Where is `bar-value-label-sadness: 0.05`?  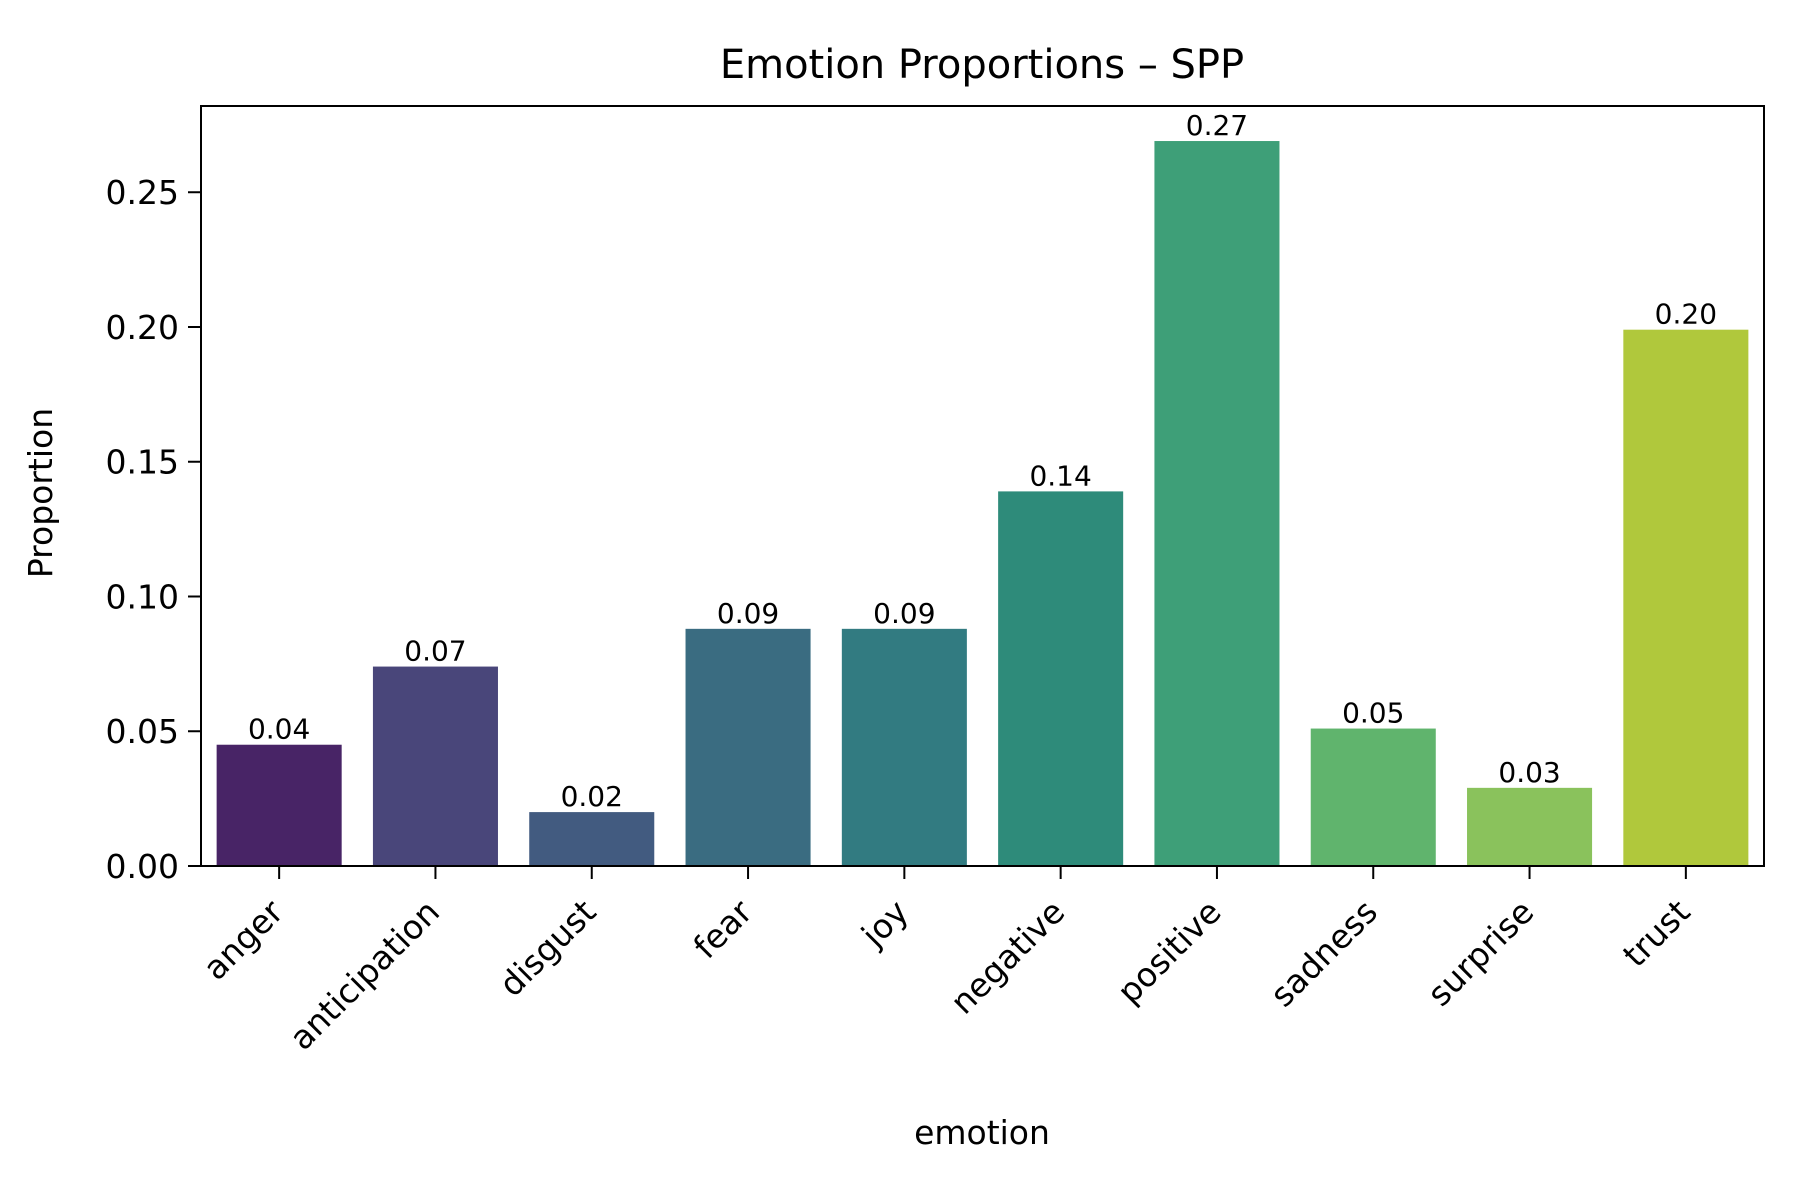
bar-value-label-sadness: 0.05 is located at coordinates (1373, 713).